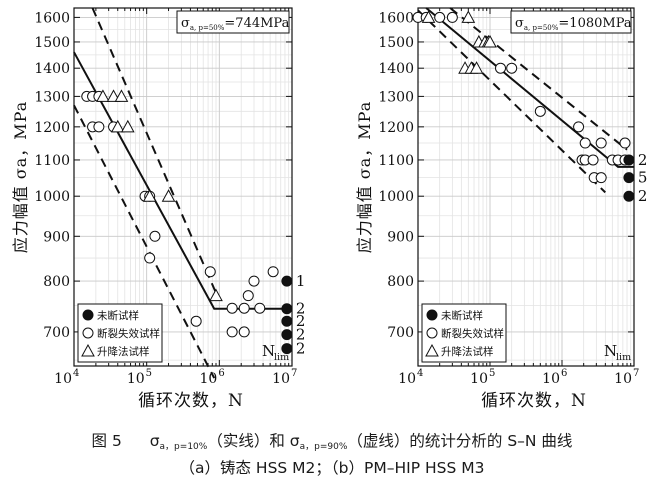 The width and height of the screenshot is (664, 484). What do you see at coordinates (623, 357) in the screenshot?
I see `nlim-label-sub: lim` at bounding box center [623, 357].